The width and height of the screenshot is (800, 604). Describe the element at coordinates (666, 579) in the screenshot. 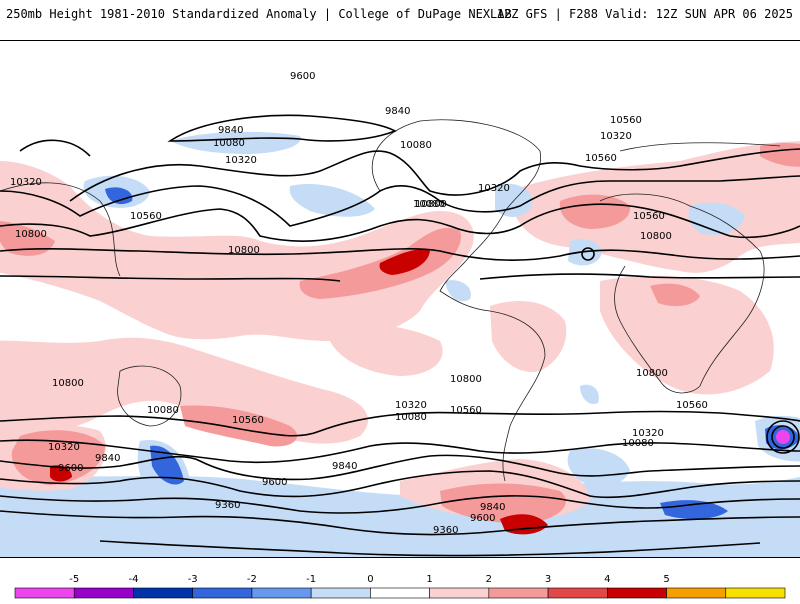

I see `colorbar-tick-label: 5` at that location.